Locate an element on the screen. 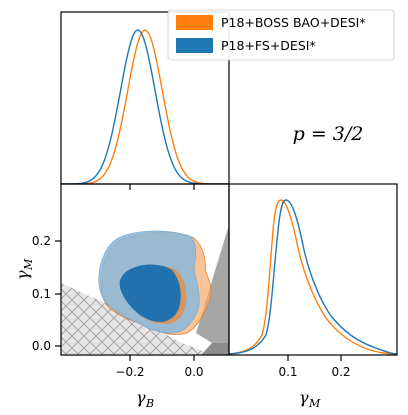 This screenshot has height=415, width=408. legend-label-orange: P18+BOSS BAO+DESI* is located at coordinates (293, 22).